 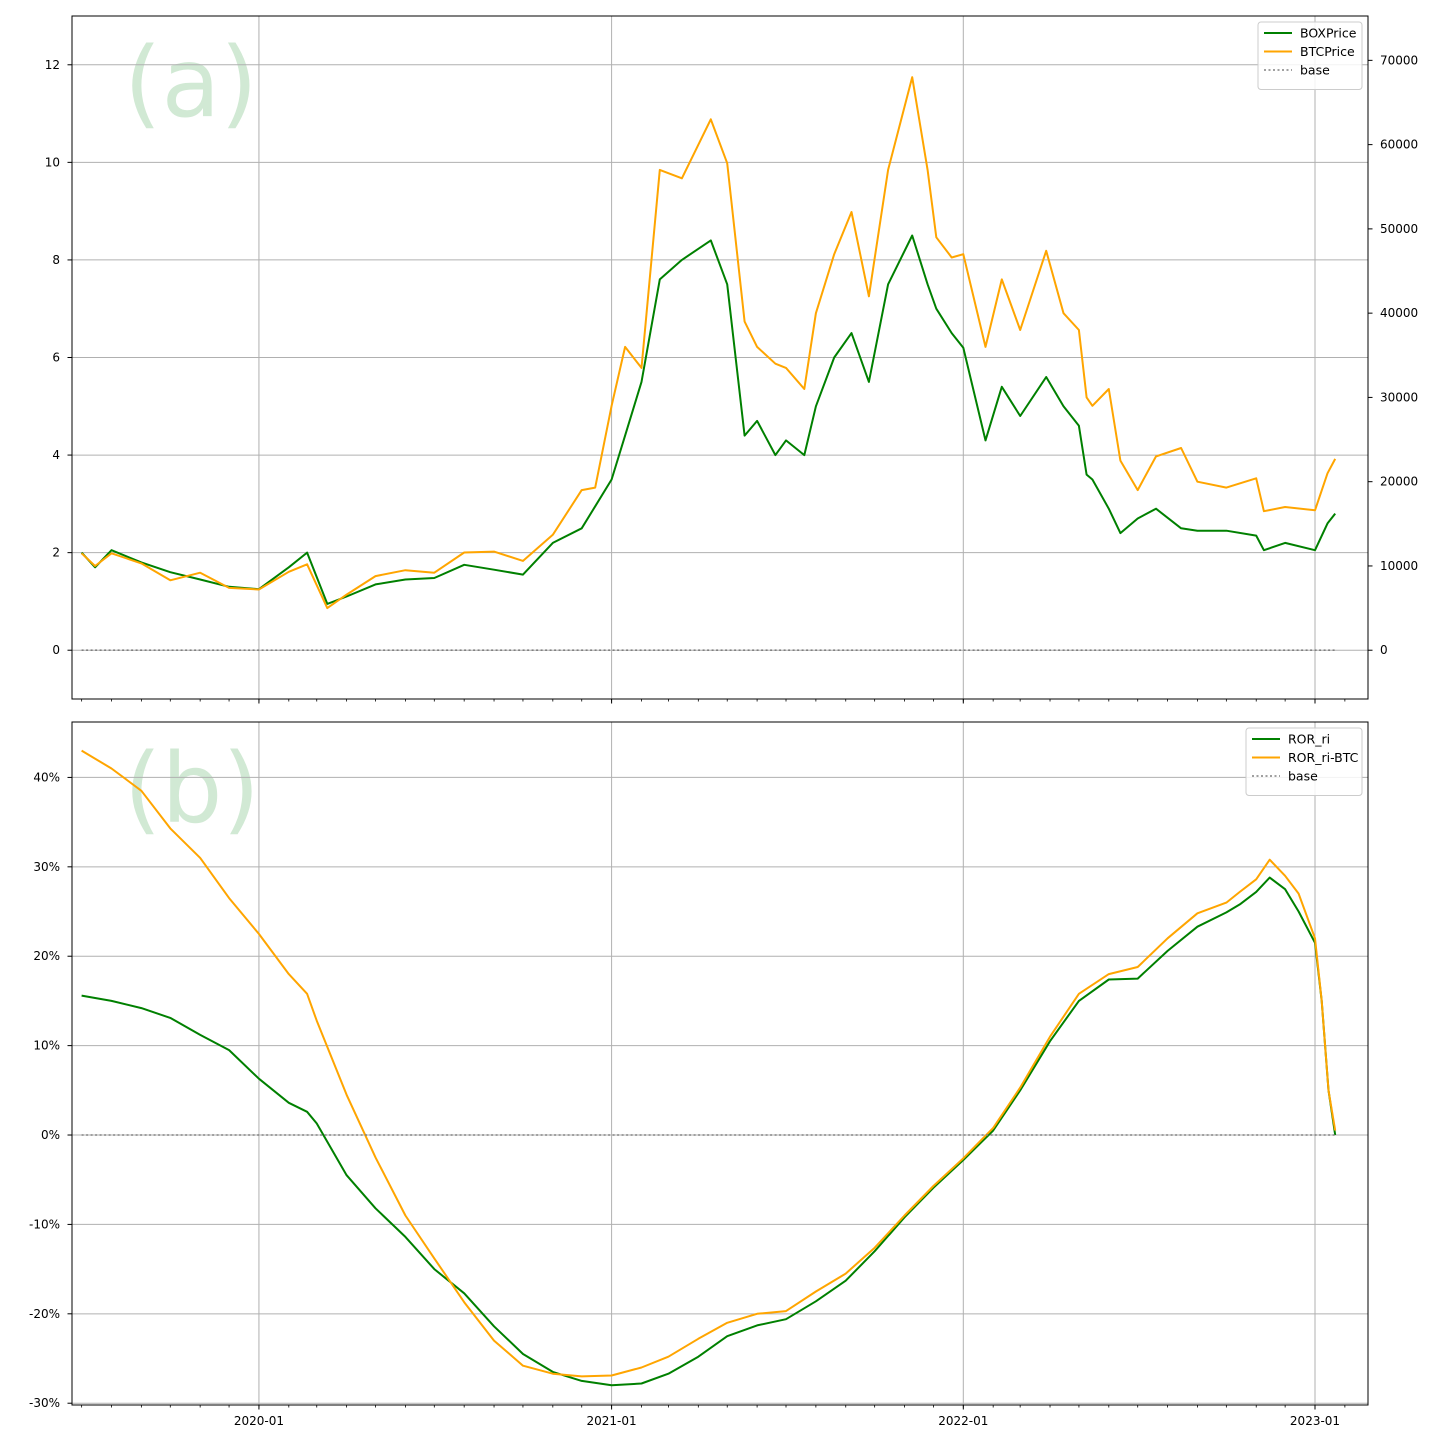 What do you see at coordinates (56, 358) in the screenshot?
I see `y-tick-label: 6` at bounding box center [56, 358].